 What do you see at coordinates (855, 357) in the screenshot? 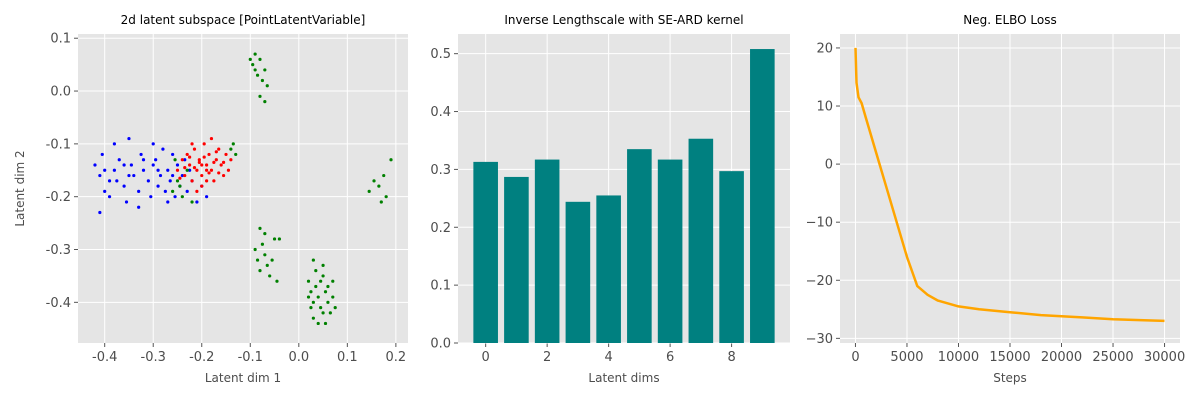
I see `x-tick-label: 0` at bounding box center [855, 357].